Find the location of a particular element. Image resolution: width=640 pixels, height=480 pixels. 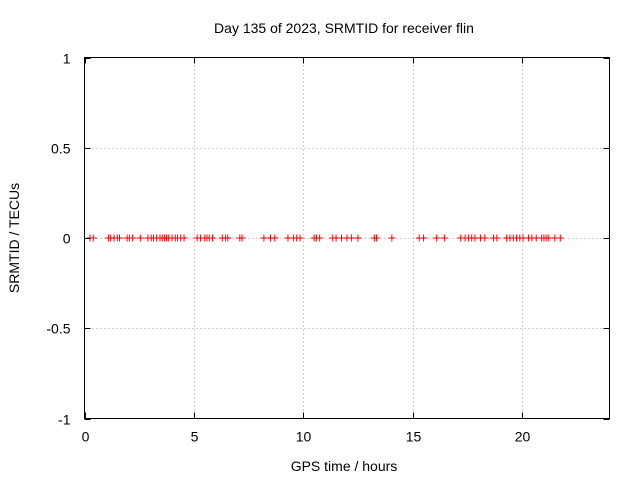

x-tick-label: 0 is located at coordinates (86, 437).